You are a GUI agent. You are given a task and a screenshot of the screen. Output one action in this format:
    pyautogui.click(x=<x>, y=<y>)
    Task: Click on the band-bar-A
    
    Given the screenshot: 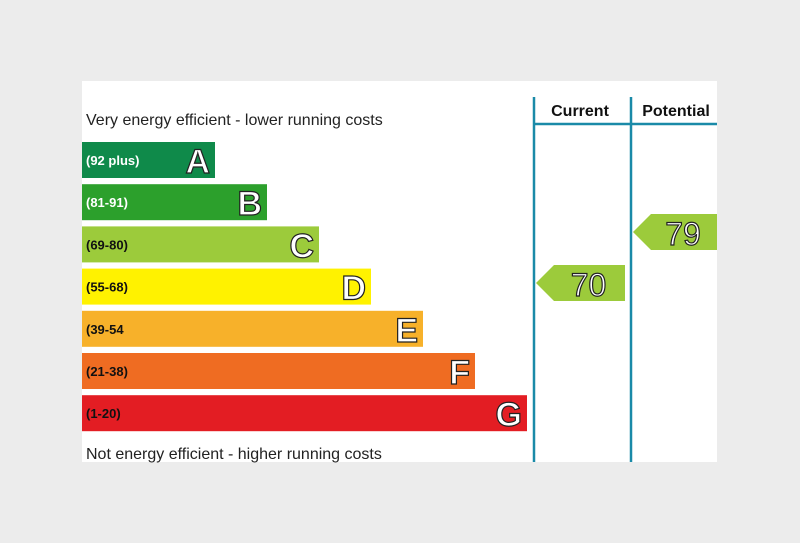 What is the action you would take?
    pyautogui.click(x=148, y=160)
    